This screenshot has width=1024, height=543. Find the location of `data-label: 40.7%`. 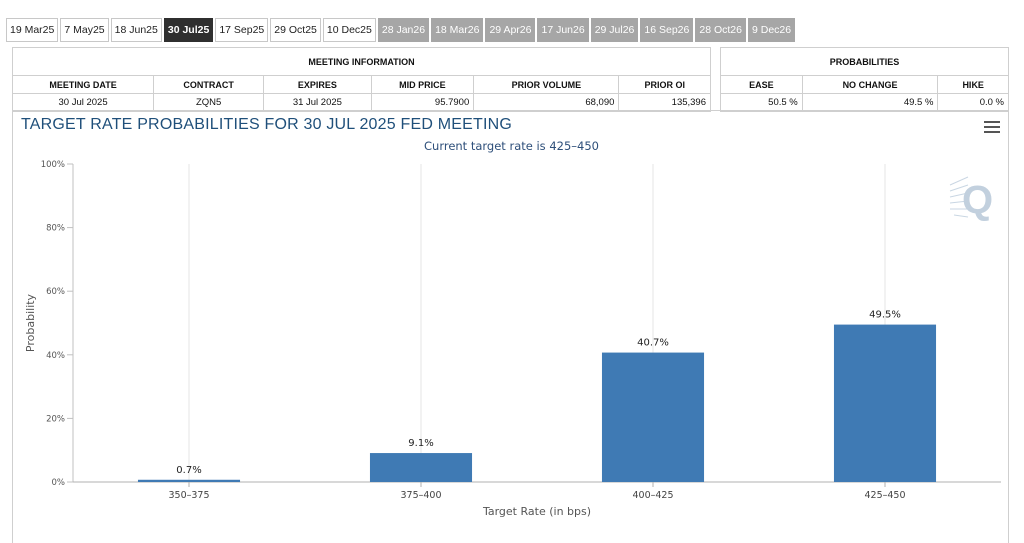

data-label: 40.7% is located at coordinates (653, 343).